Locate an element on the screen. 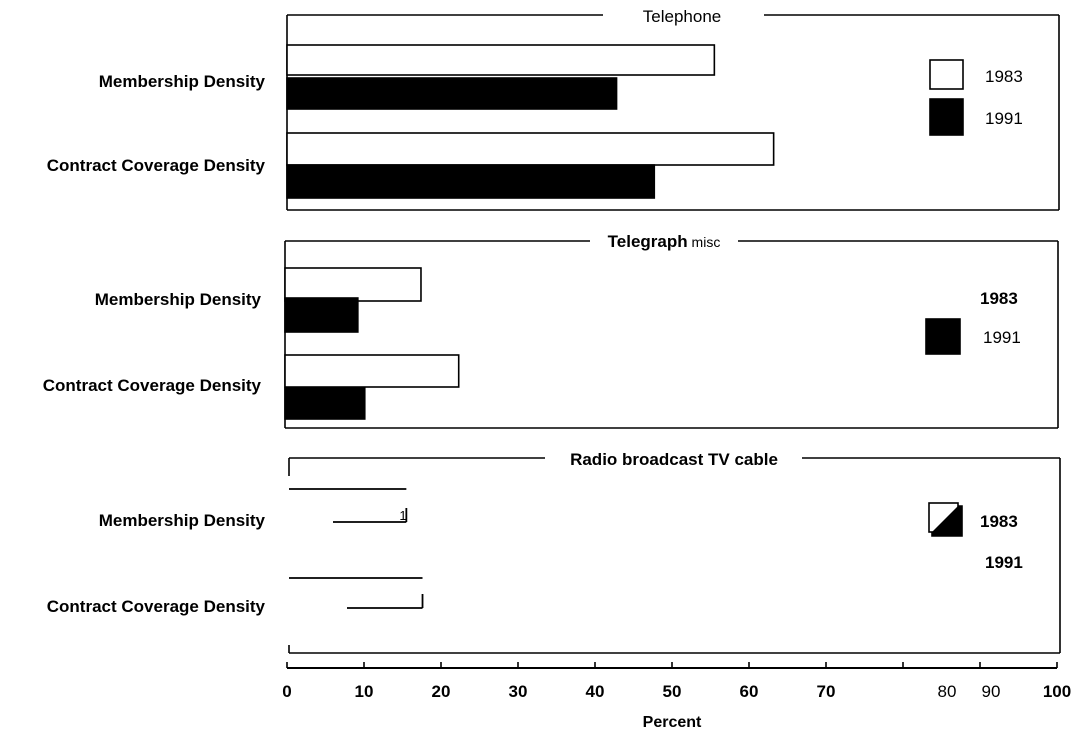 The height and width of the screenshot is (734, 1081). panel-title-suffix: misc is located at coordinates (704, 242).